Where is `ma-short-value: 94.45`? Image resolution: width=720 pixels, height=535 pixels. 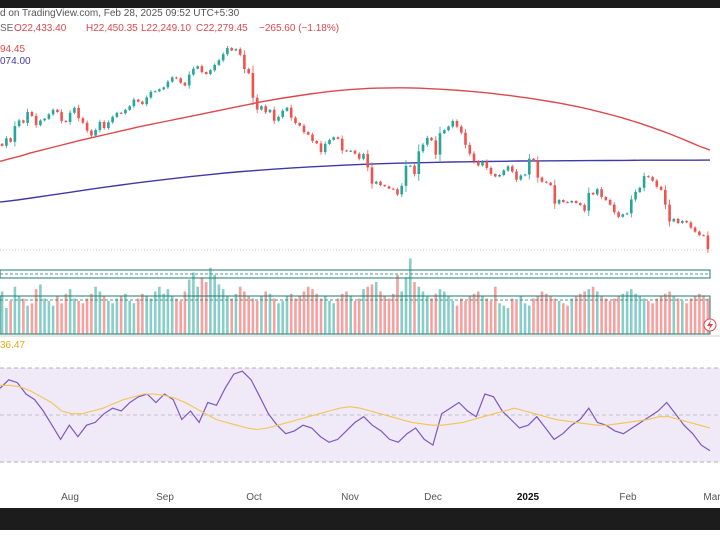
ma-short-value: 94.45 is located at coordinates (12, 49).